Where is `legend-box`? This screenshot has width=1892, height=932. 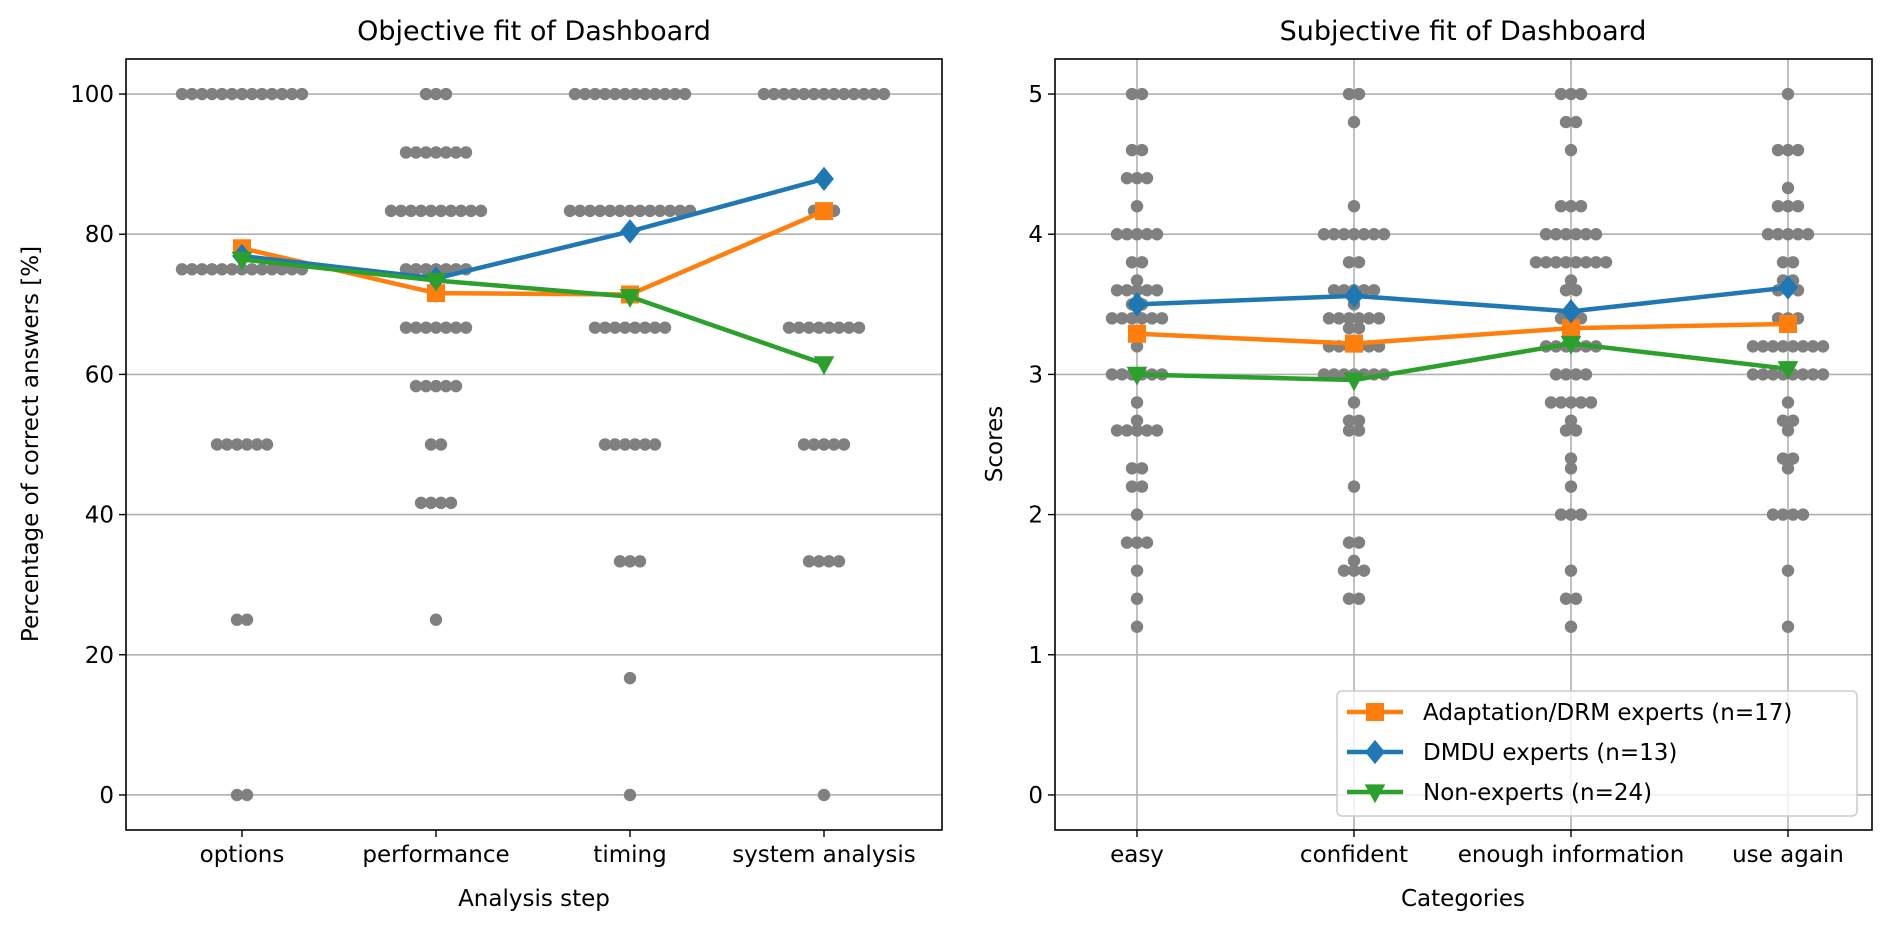
legend-box is located at coordinates (1597, 753).